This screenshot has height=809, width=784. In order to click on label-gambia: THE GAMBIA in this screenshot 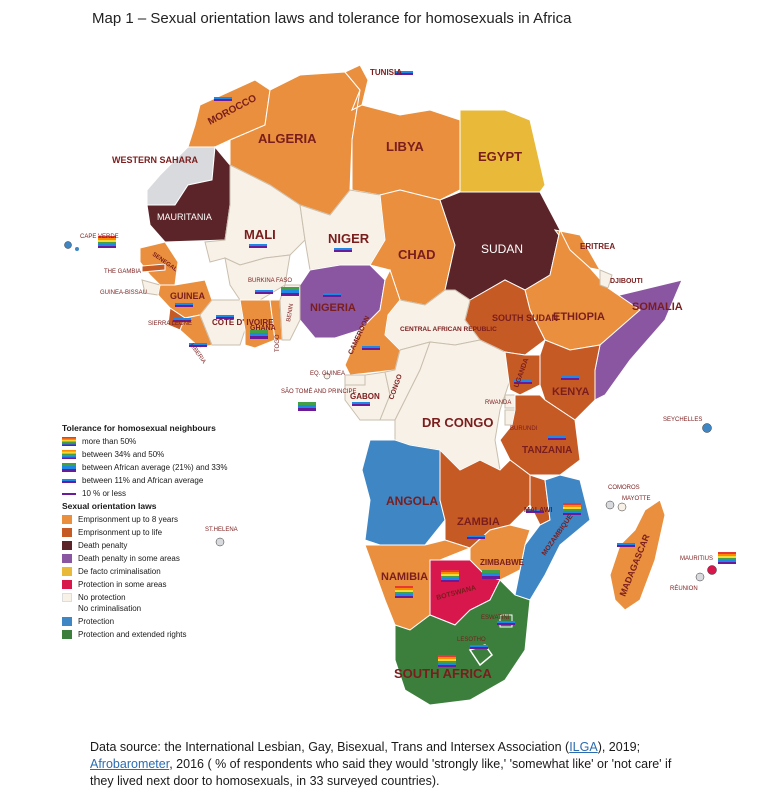, I will do `click(122, 272)`.